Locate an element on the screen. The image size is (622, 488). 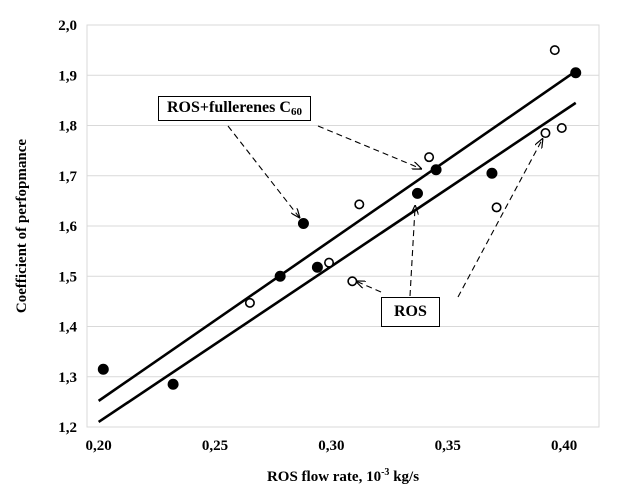
ros-label-box: ROS is located at coordinates (410, 312).